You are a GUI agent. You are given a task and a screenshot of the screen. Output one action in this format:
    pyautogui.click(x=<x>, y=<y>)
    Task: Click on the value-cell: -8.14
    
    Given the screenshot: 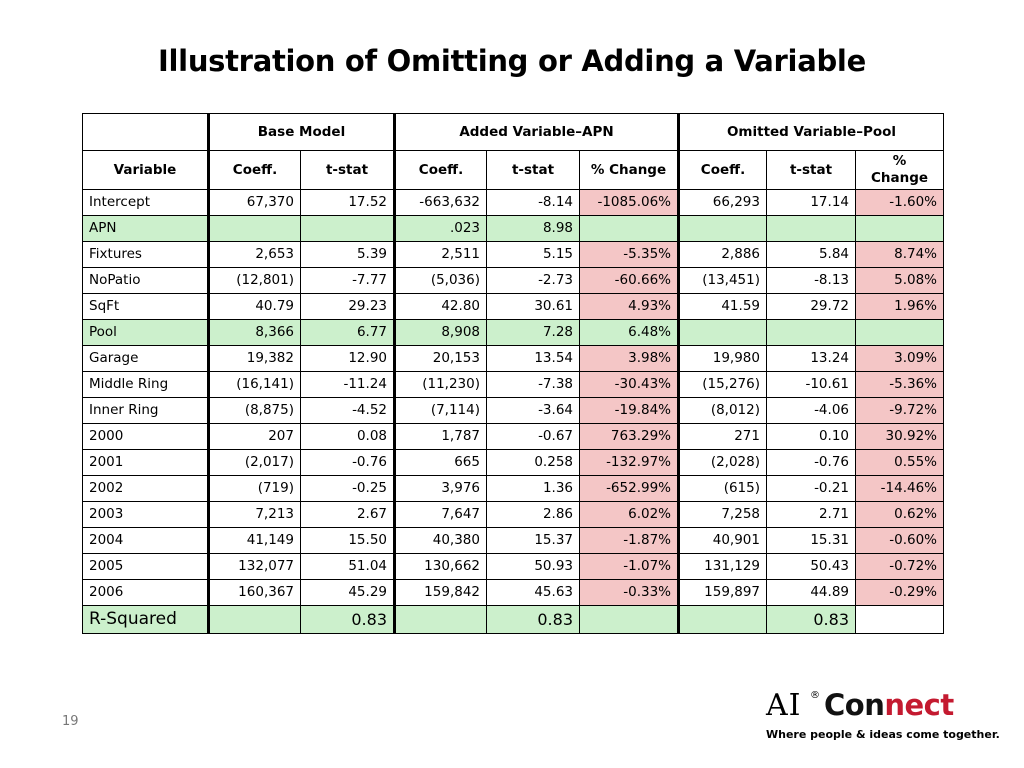 What is the action you would take?
    pyautogui.click(x=533, y=202)
    